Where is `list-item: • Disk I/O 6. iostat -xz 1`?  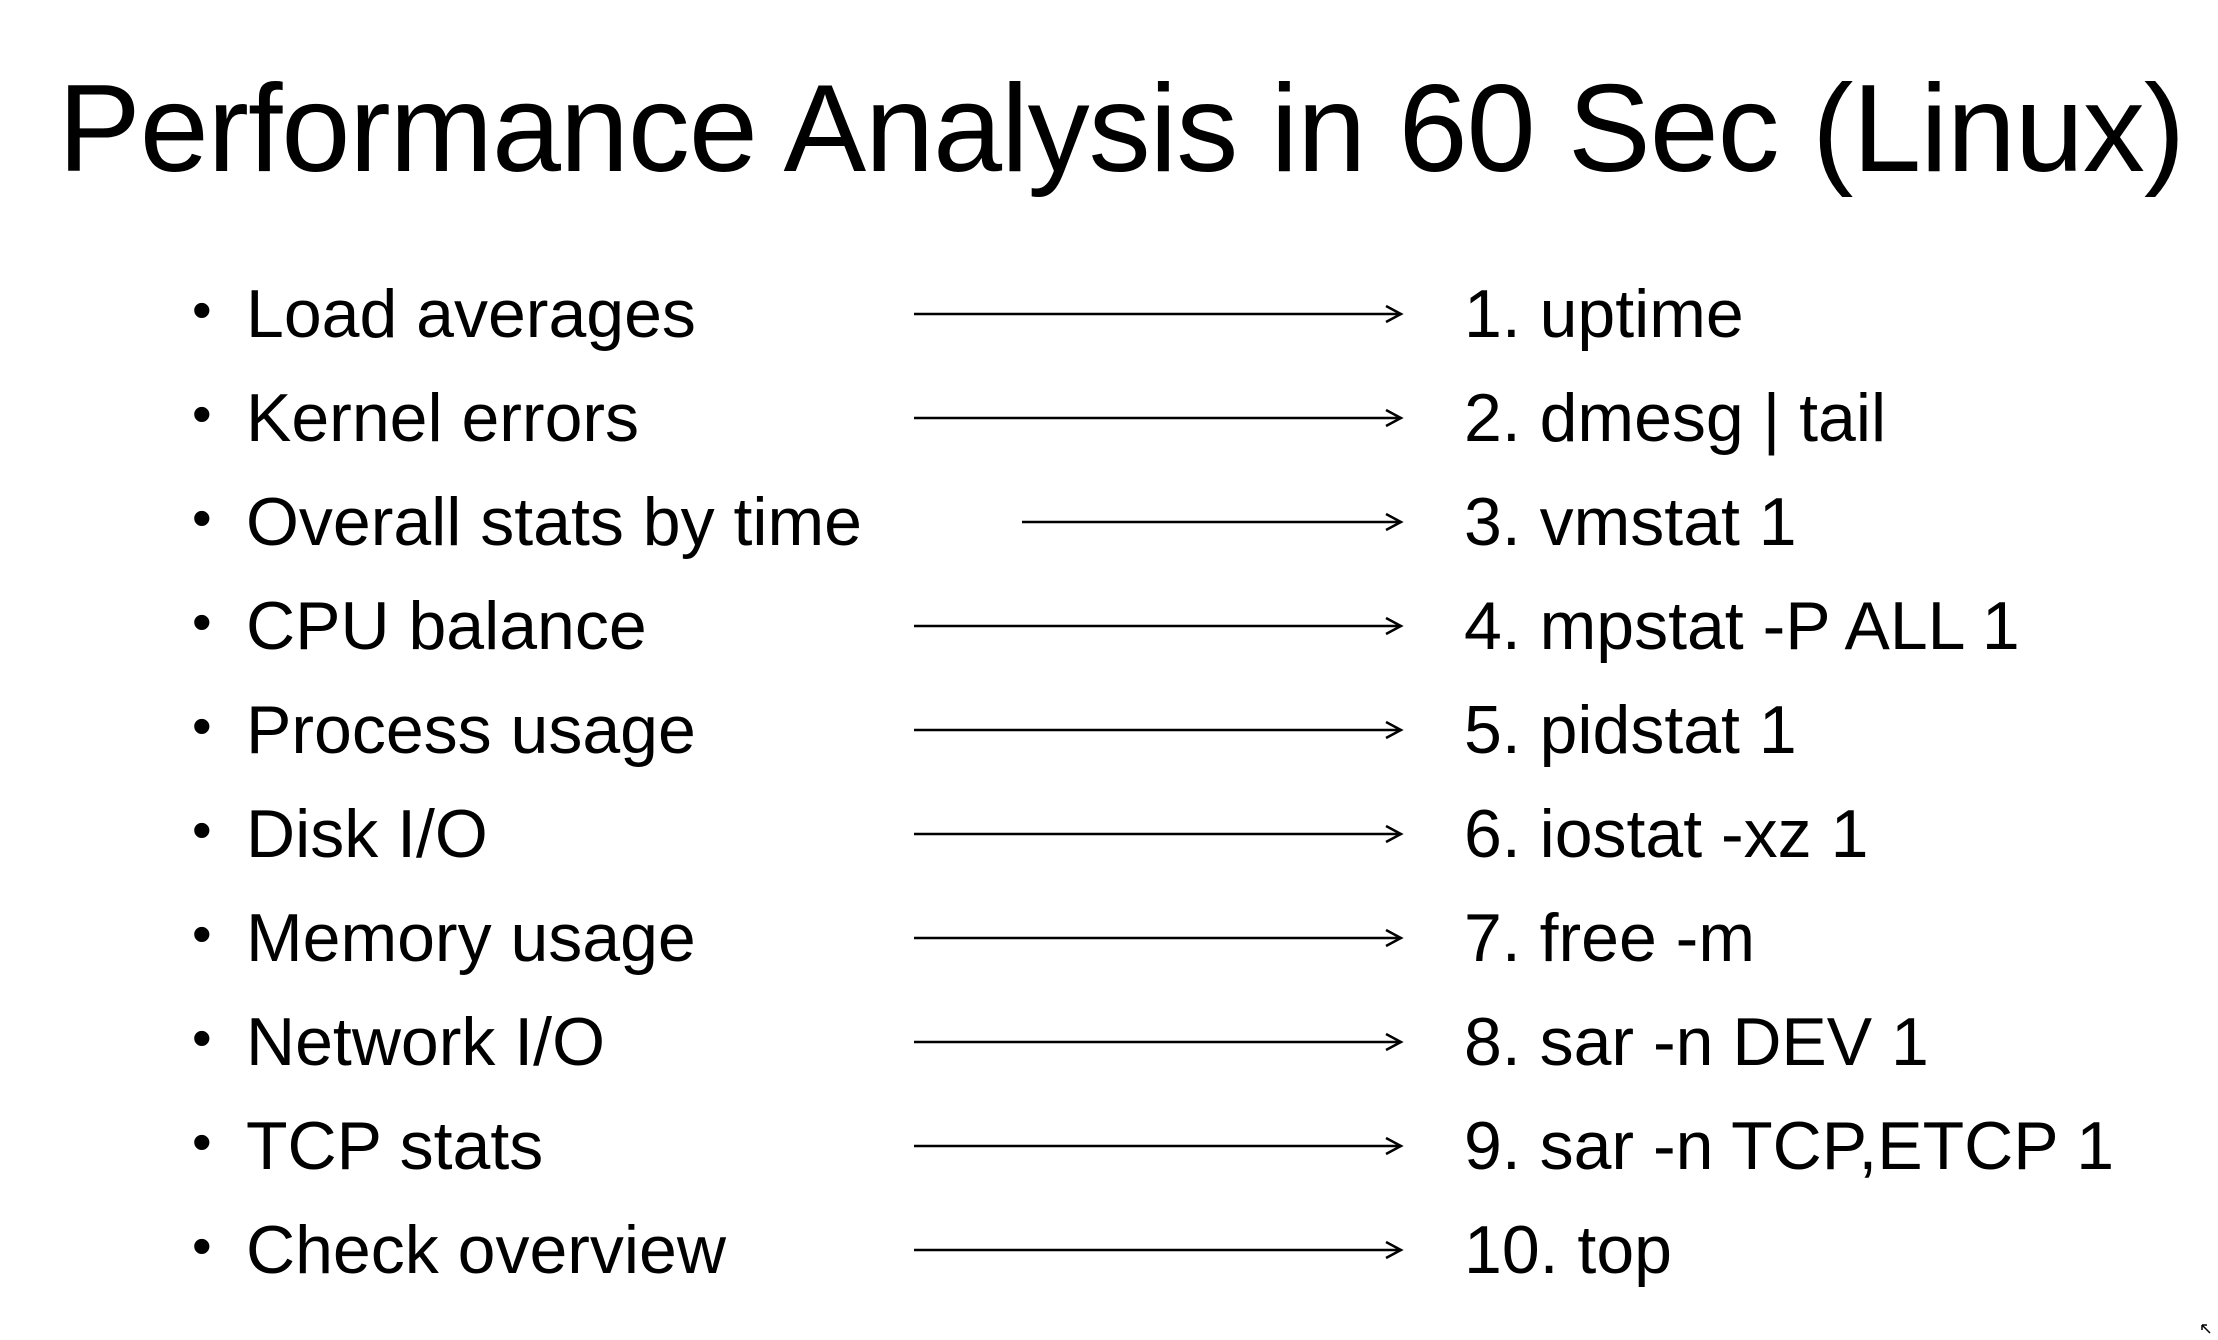
list-item: • Disk I/O 6. iostat -xz 1 is located at coordinates (1109, 830).